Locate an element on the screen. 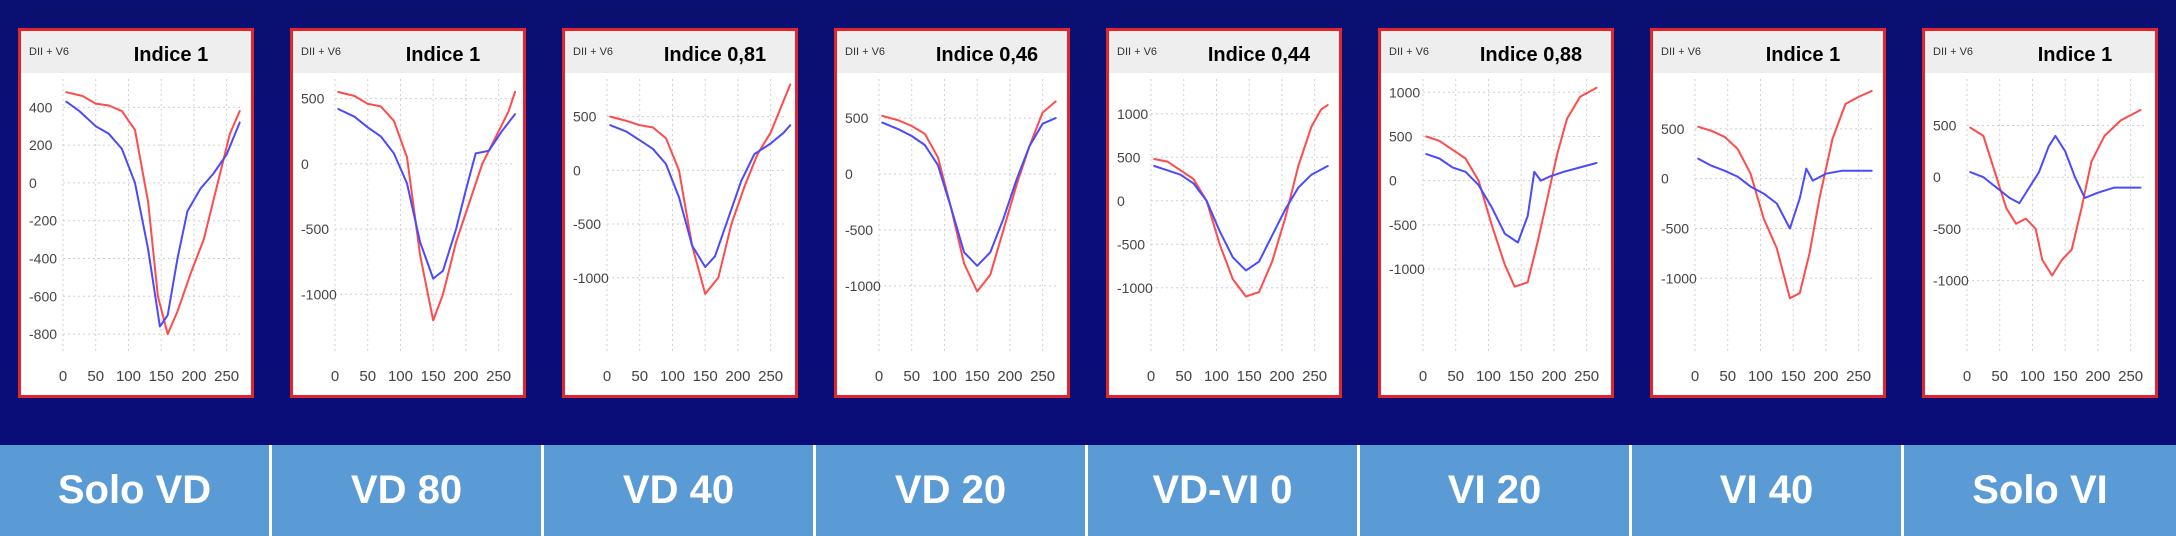  y-tick-label: 1000 is located at coordinates (1404, 92).